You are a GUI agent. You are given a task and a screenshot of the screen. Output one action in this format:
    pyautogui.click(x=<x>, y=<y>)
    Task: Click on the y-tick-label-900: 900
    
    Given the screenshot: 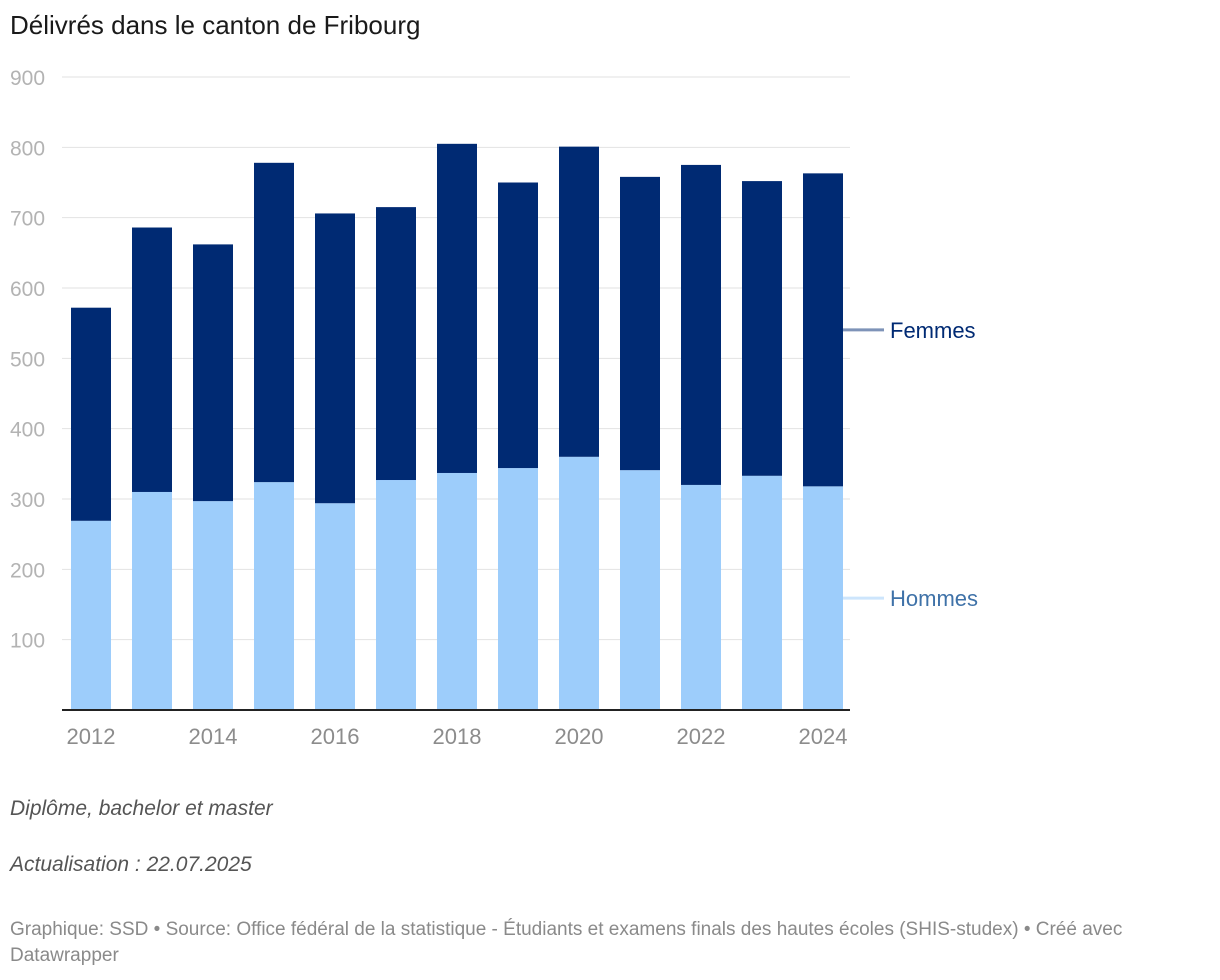 What is the action you would take?
    pyautogui.click(x=27, y=78)
    